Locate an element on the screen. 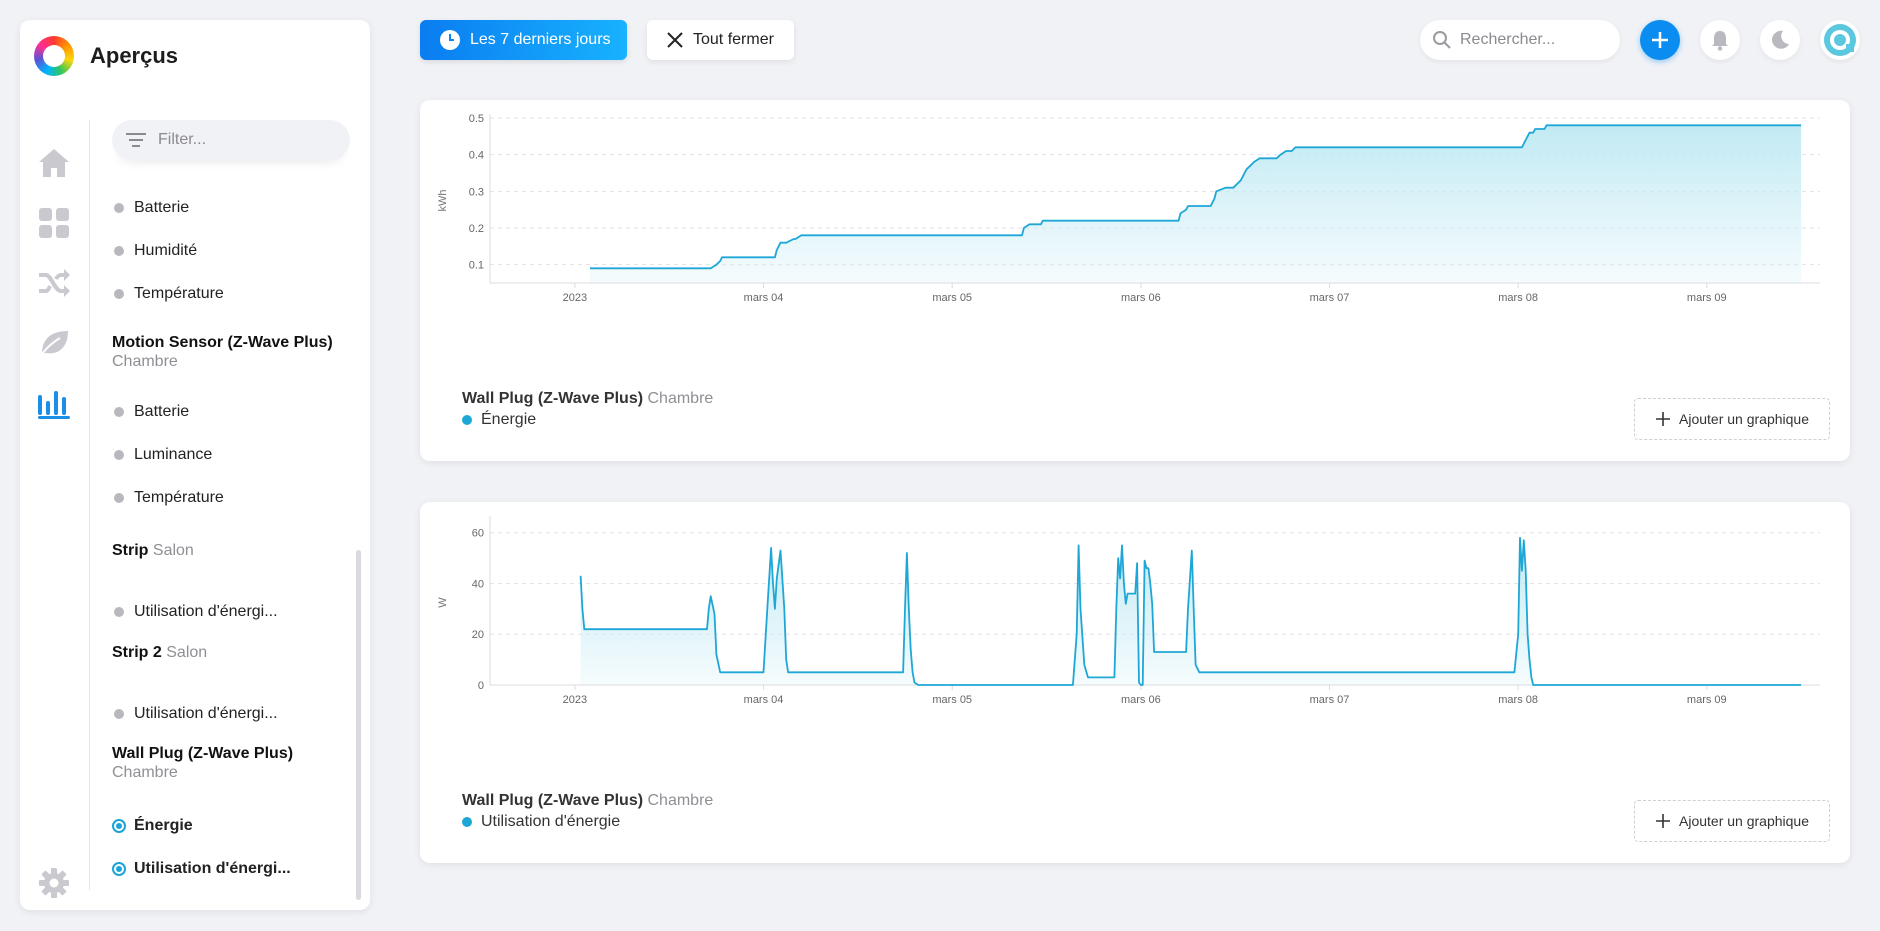 This screenshot has width=1880, height=931. bell-icon is located at coordinates (1720, 41).